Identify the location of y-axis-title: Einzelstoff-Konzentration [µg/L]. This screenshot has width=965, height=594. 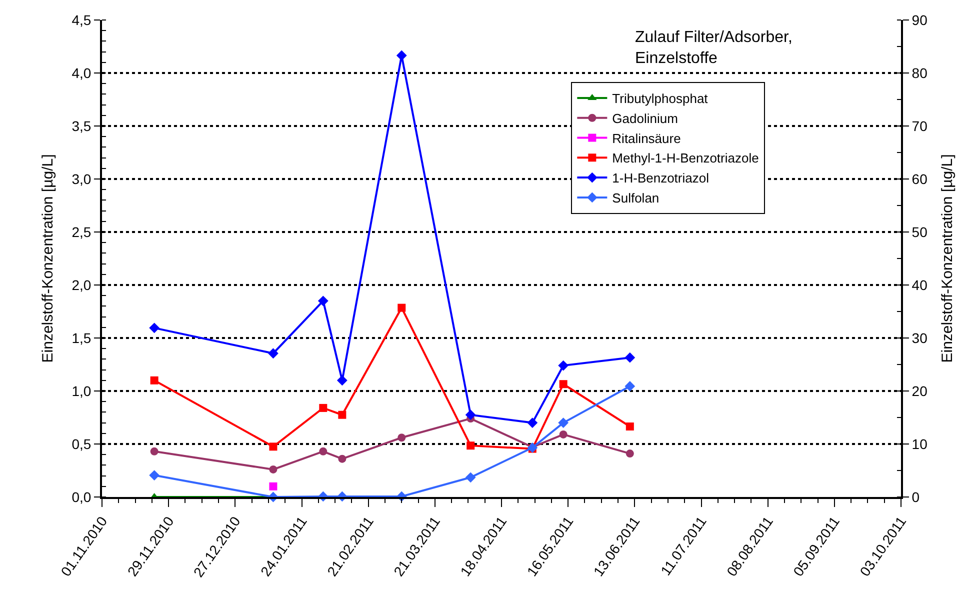
(47, 258).